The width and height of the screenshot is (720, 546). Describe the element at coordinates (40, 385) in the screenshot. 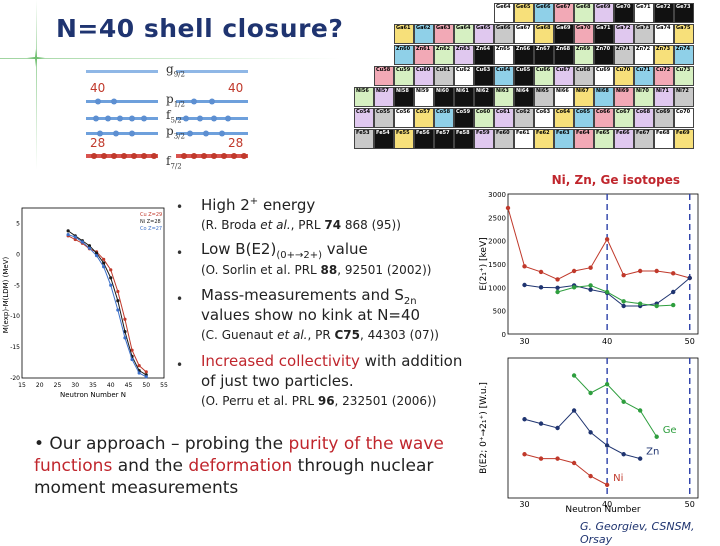

I see `x-tick-label: 20` at that location.